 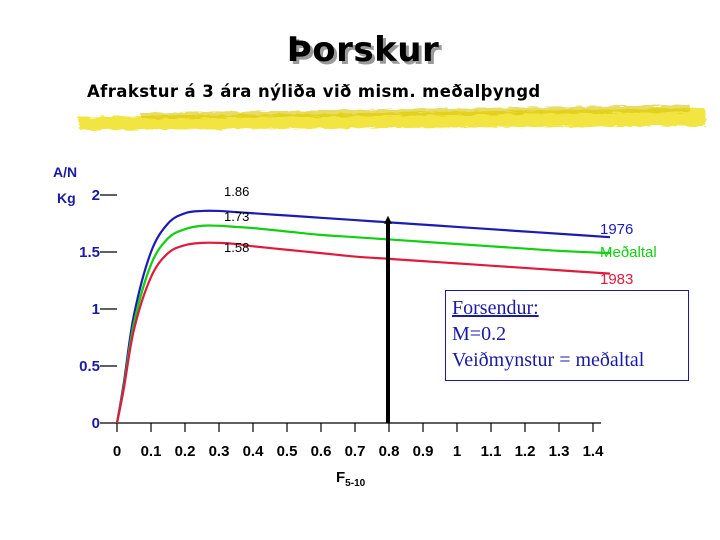 I want to click on series-label: 1983, so click(x=616, y=279).